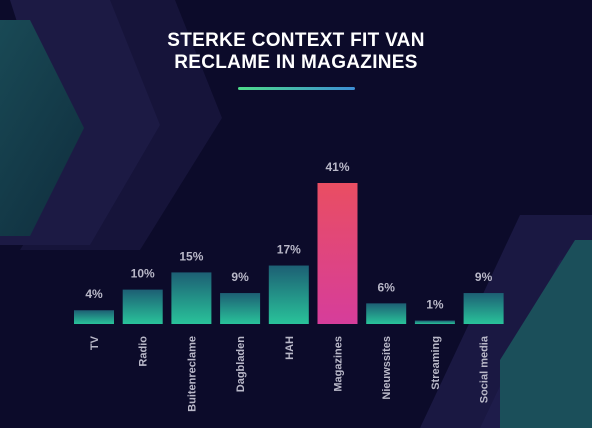 This screenshot has width=592, height=428. I want to click on bar-dagbladen, so click(240, 308).